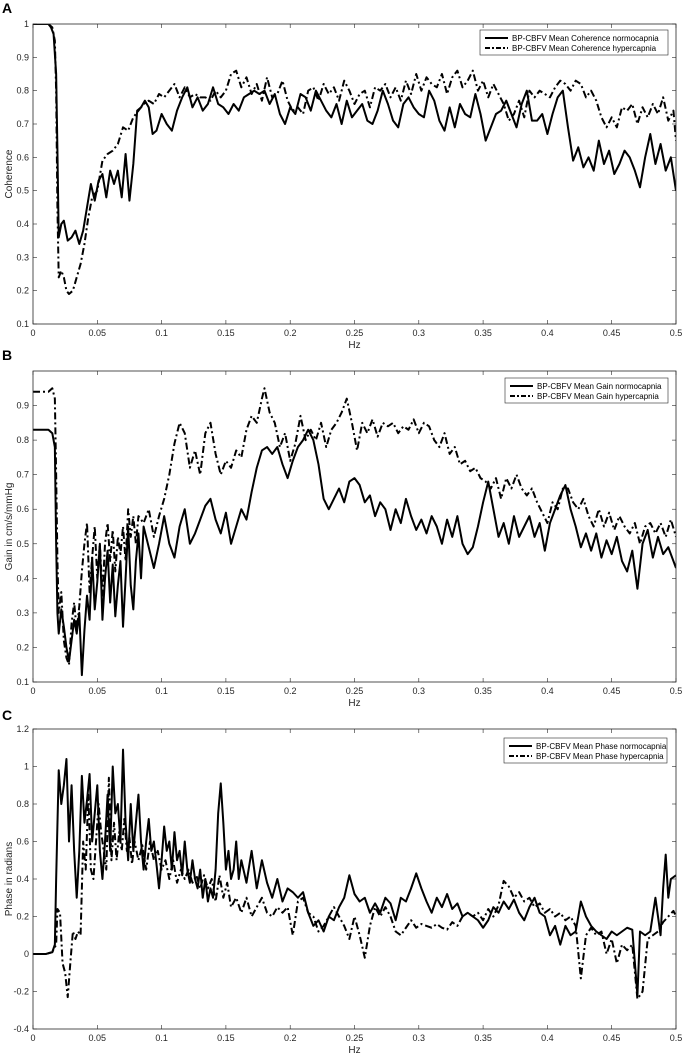 The width and height of the screenshot is (684, 1054). I want to click on legend-entry: BP-CBFV Mean Phase hypercapnia, so click(600, 756).